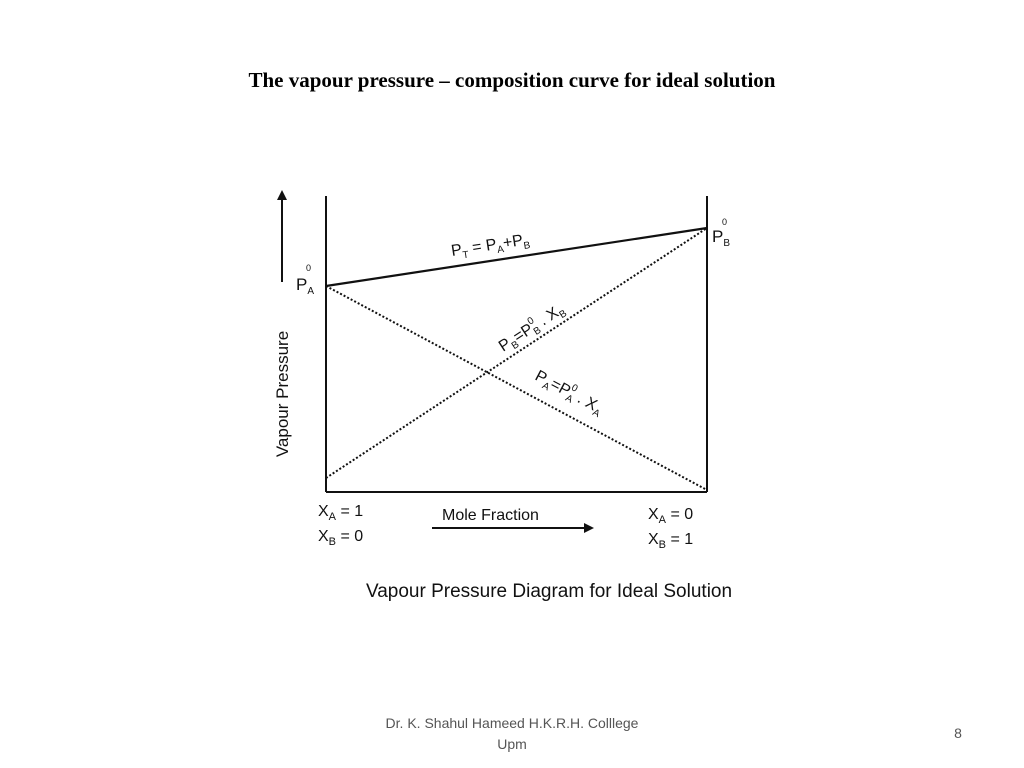  What do you see at coordinates (340, 513) in the screenshot?
I see `left-xa-label: XA = 1` at bounding box center [340, 513].